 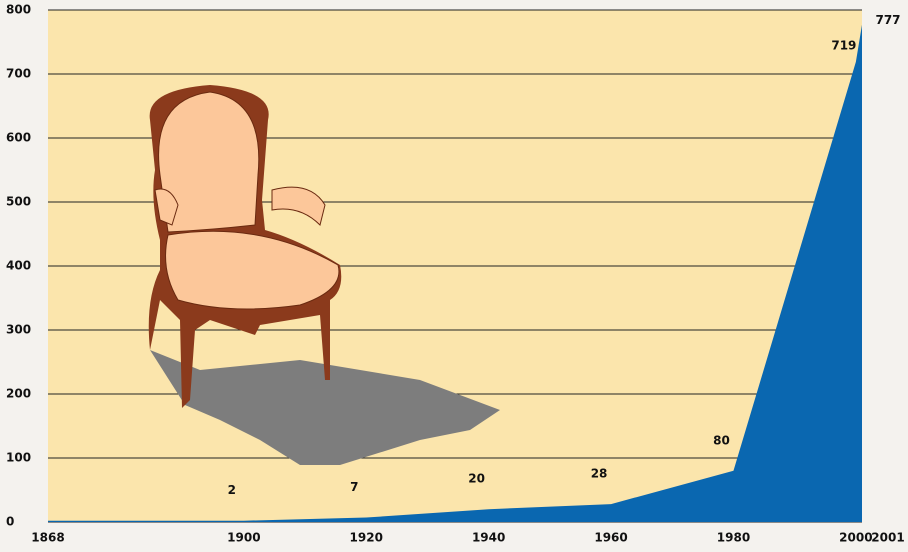 What do you see at coordinates (18, 394) in the screenshot?
I see `y-tick-label: 200` at bounding box center [18, 394].